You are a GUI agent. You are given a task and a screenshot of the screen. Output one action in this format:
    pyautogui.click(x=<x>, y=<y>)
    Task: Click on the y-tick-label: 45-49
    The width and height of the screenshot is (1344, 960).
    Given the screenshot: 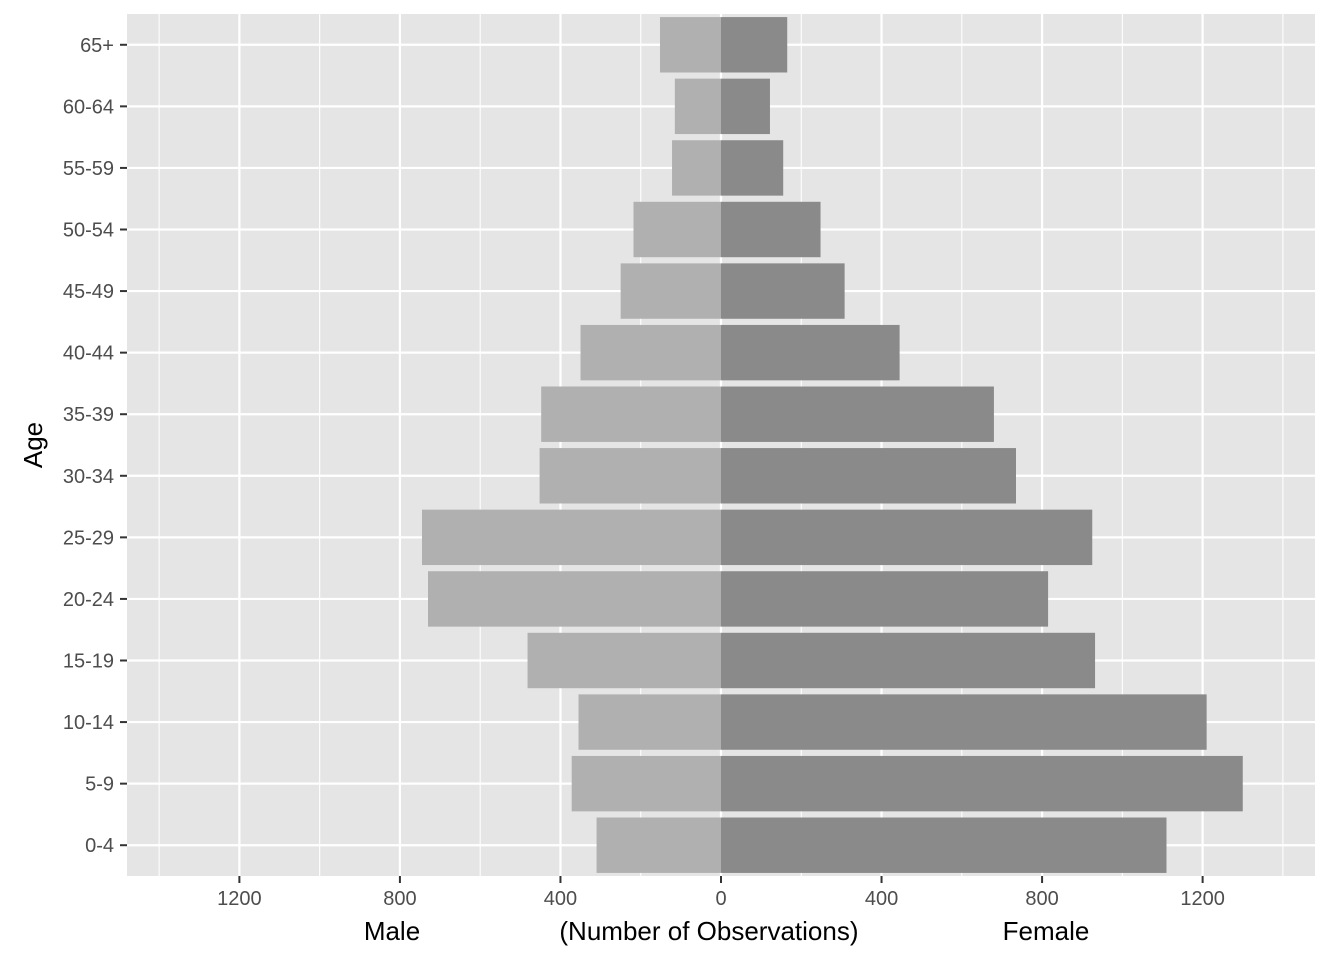 What is the action you would take?
    pyautogui.click(x=88, y=292)
    